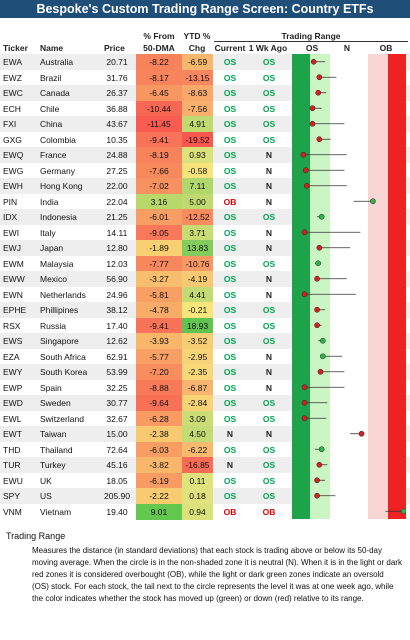 This screenshot has width=410, height=640. I want to click on ticker-cell: GXG, so click(12, 139).